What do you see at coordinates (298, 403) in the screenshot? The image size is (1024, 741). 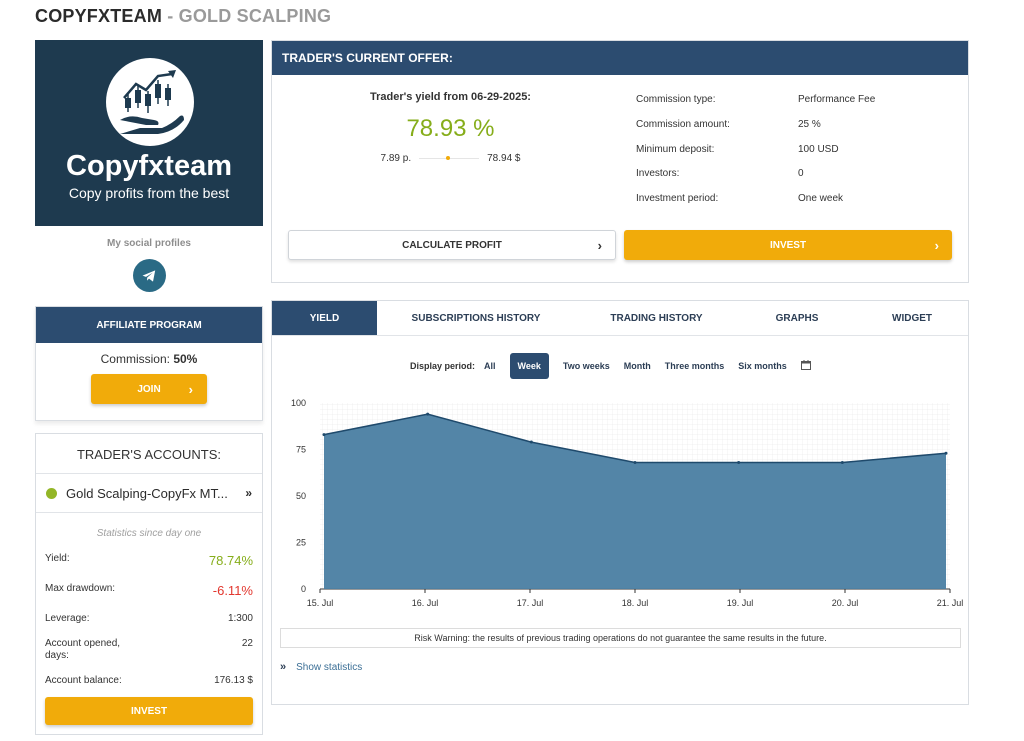 I see `y-tick-label: 100` at bounding box center [298, 403].